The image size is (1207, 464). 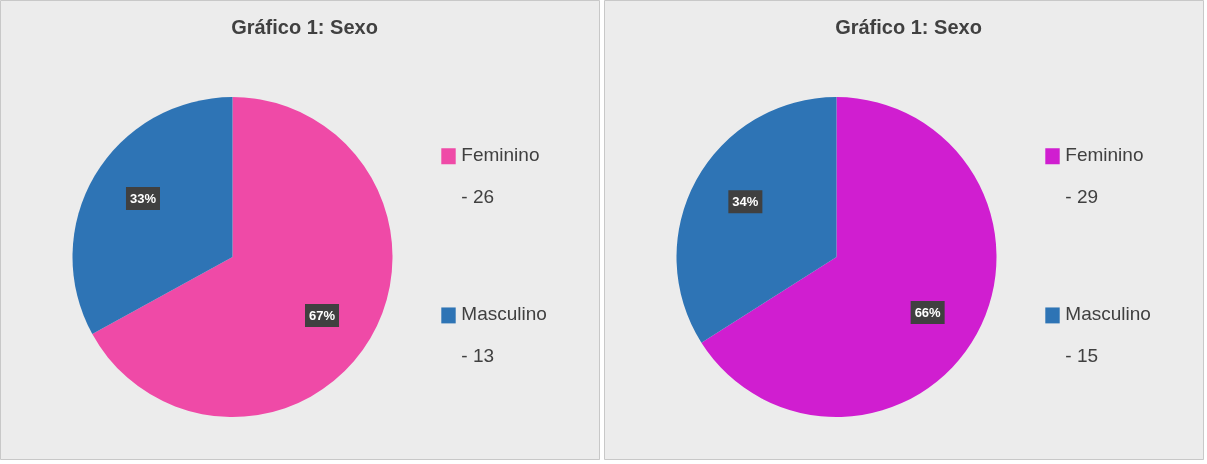 What do you see at coordinates (504, 335) in the screenshot?
I see `legend-label: Masculino - 13` at bounding box center [504, 335].